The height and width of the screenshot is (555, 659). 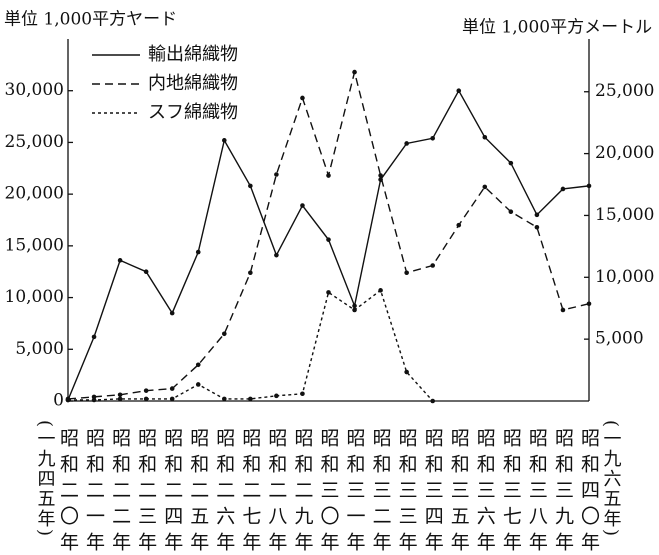 I want to click on x-tick-label: 昭和四〇年, so click(x=589, y=491).